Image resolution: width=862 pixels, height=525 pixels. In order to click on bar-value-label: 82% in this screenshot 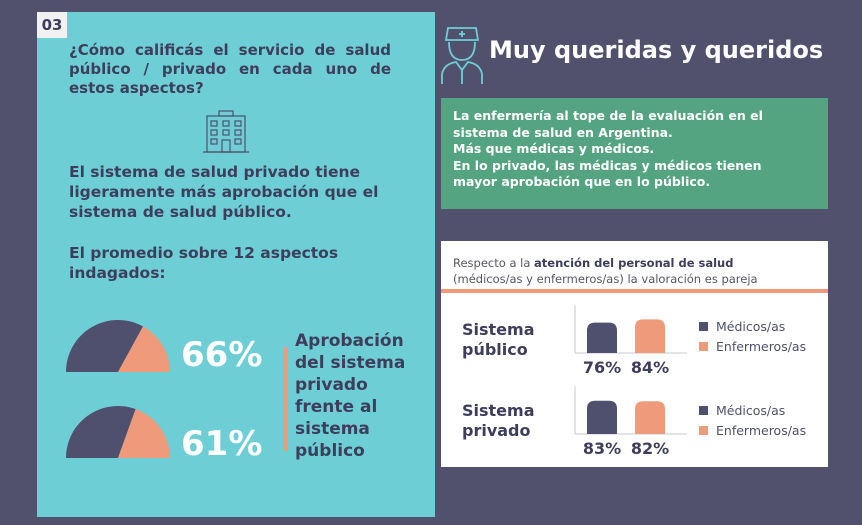, I will do `click(650, 448)`.